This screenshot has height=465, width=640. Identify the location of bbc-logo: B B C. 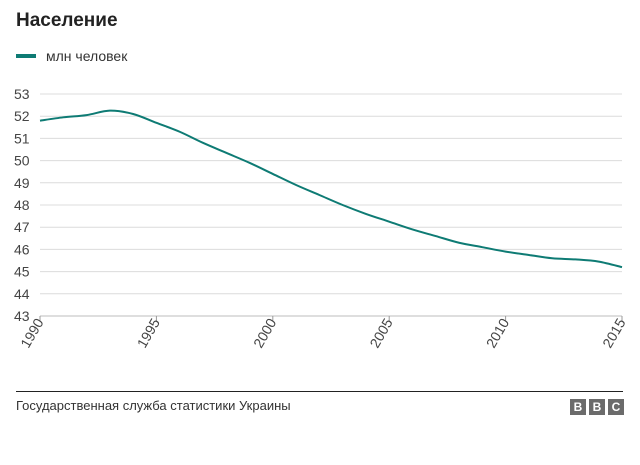
(597, 407).